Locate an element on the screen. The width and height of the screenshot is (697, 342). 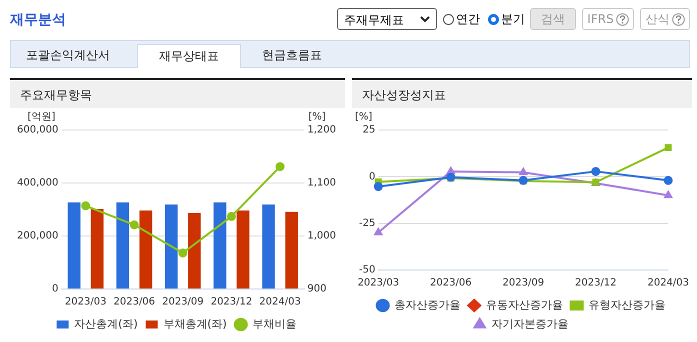
text: 포괄손익계산서 is located at coordinates (68, 55).